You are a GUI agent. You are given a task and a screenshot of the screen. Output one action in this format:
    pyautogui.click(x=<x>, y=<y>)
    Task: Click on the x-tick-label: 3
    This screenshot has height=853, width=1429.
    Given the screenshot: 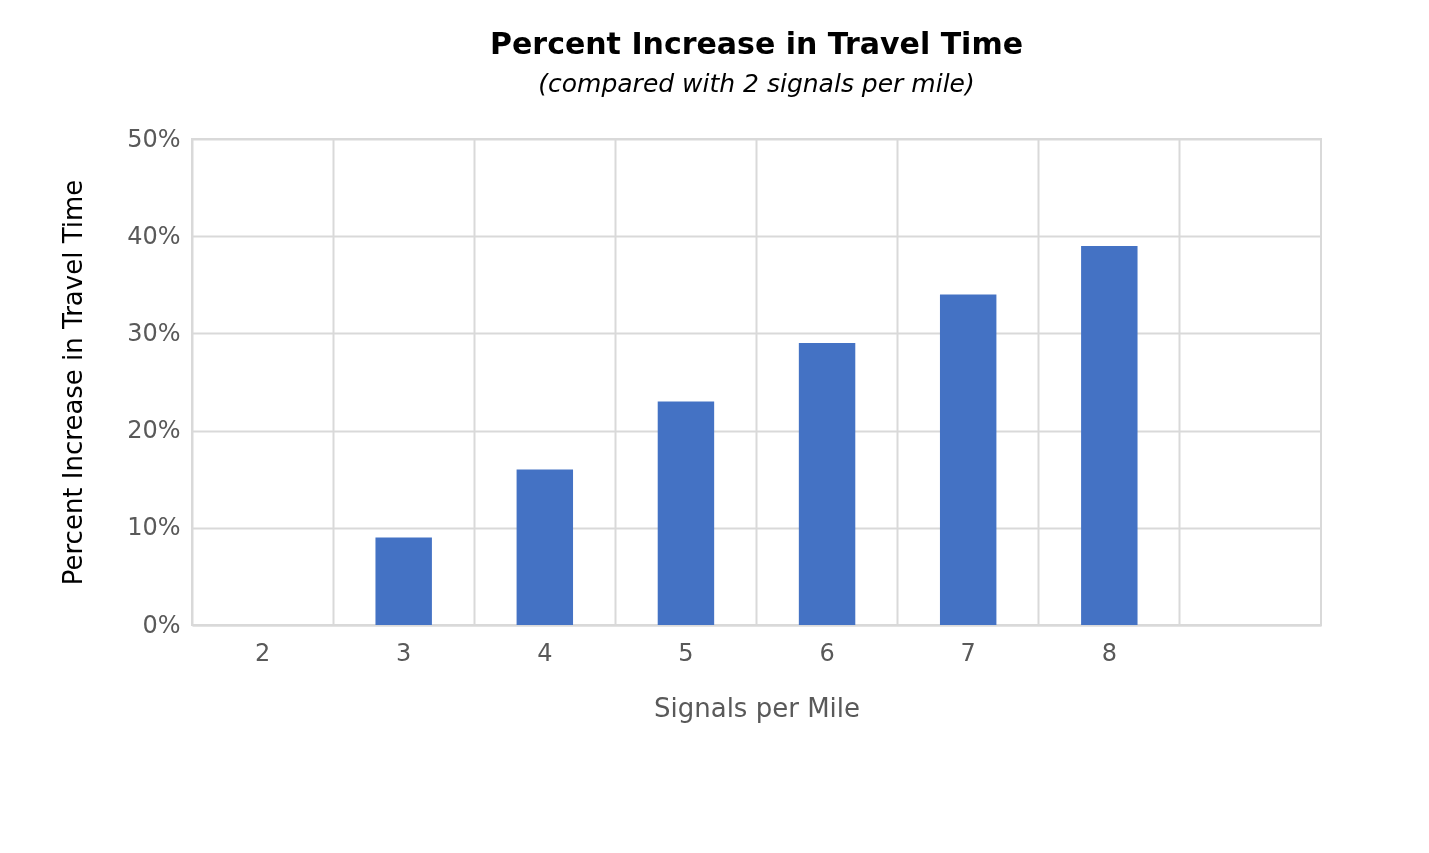 What is the action you would take?
    pyautogui.click(x=404, y=652)
    